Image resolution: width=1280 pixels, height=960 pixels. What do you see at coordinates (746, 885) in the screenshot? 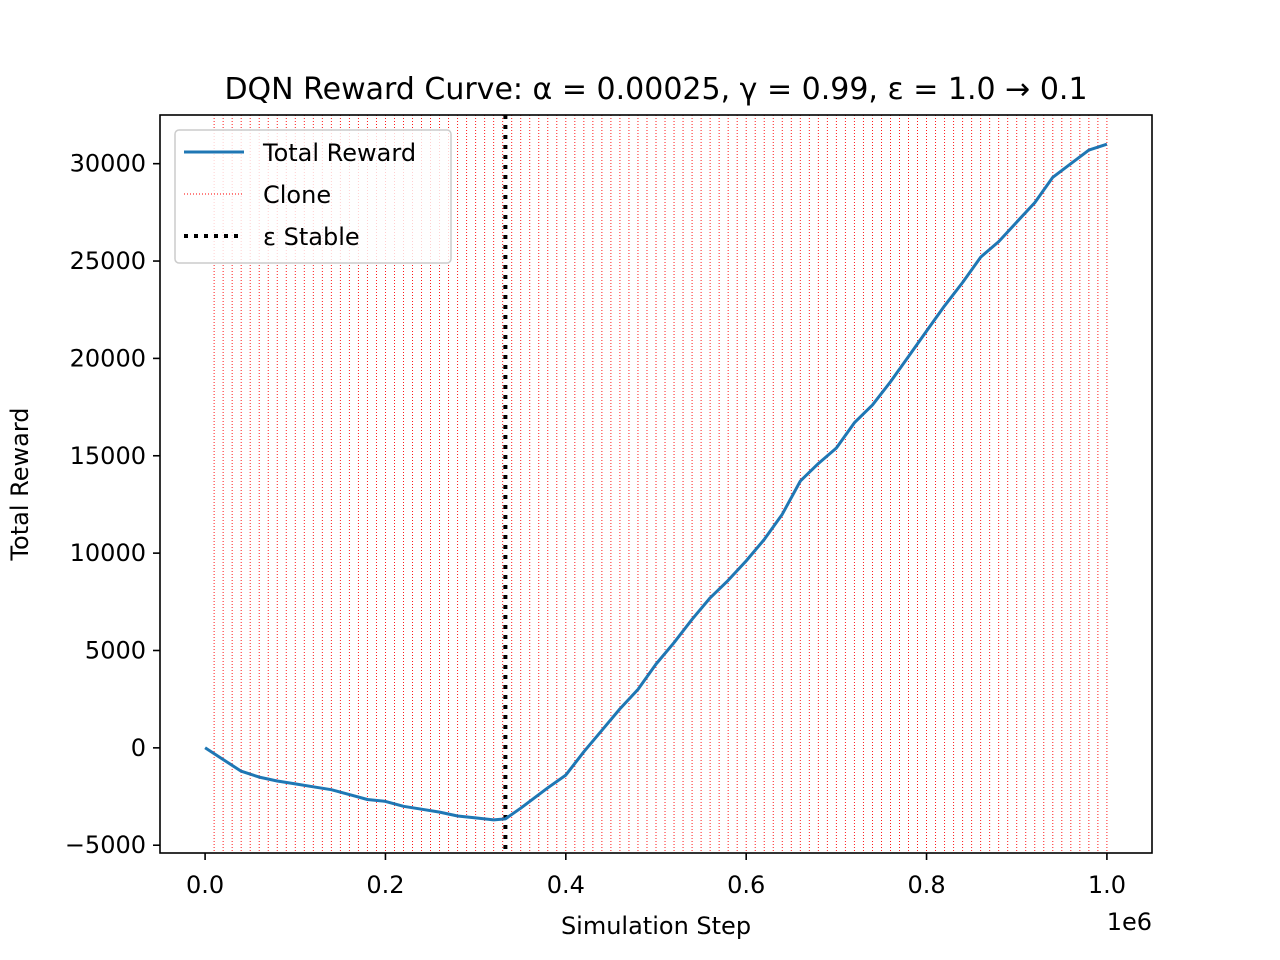
I see `x-tick-label: 0.6` at bounding box center [746, 885].